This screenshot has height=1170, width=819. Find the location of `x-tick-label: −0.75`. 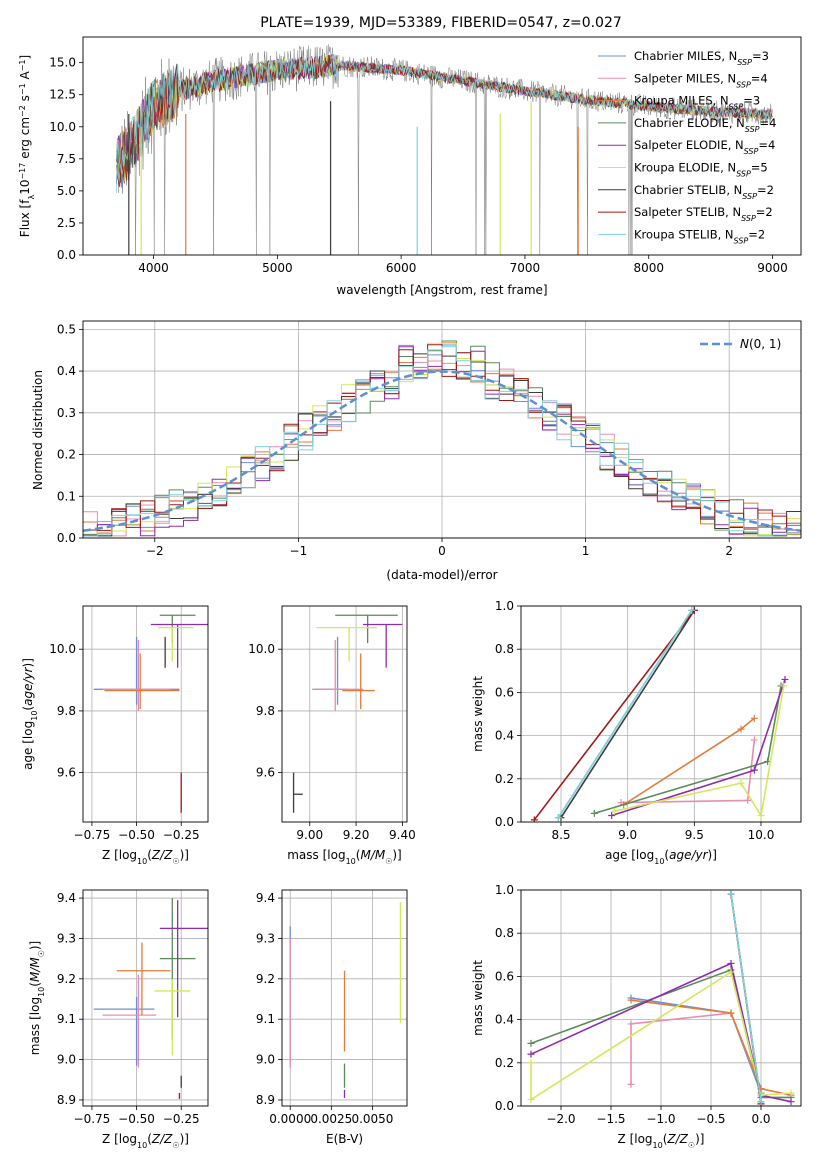

x-tick-label: −0.75 is located at coordinates (92, 835).